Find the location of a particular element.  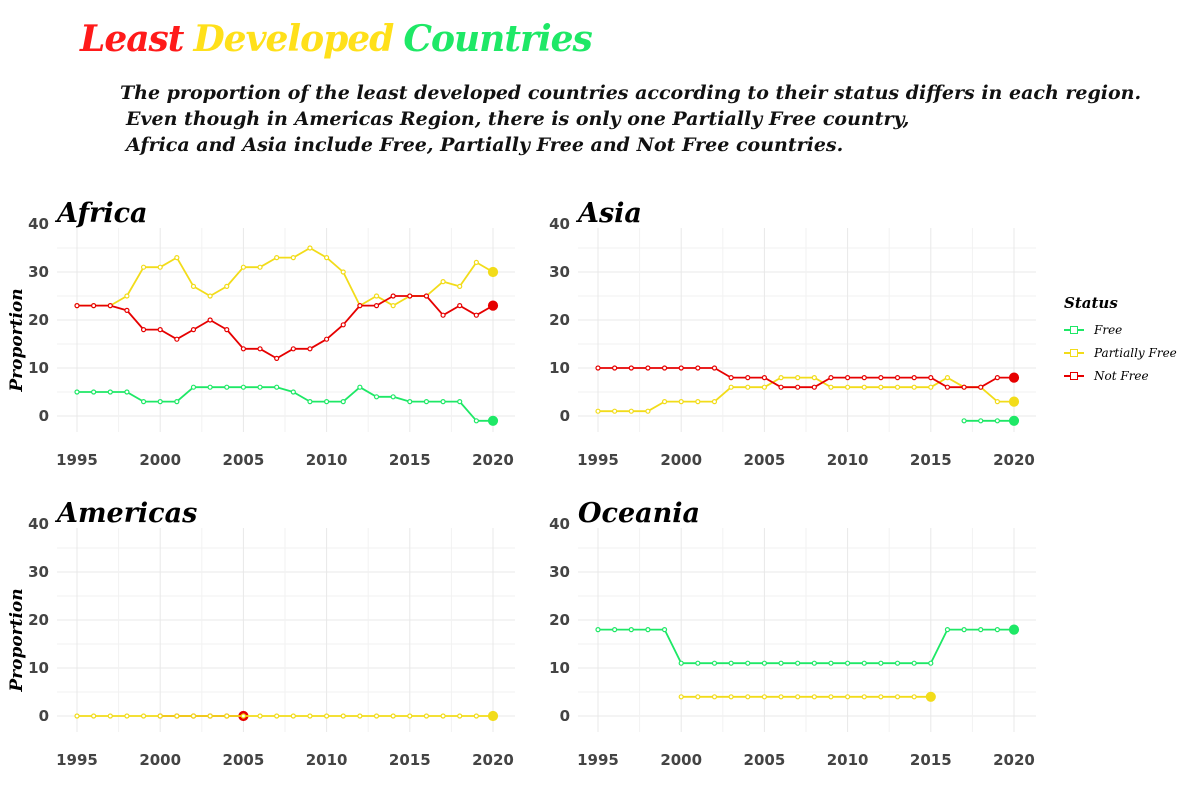

data-point-asia-free is located at coordinates (964, 421).